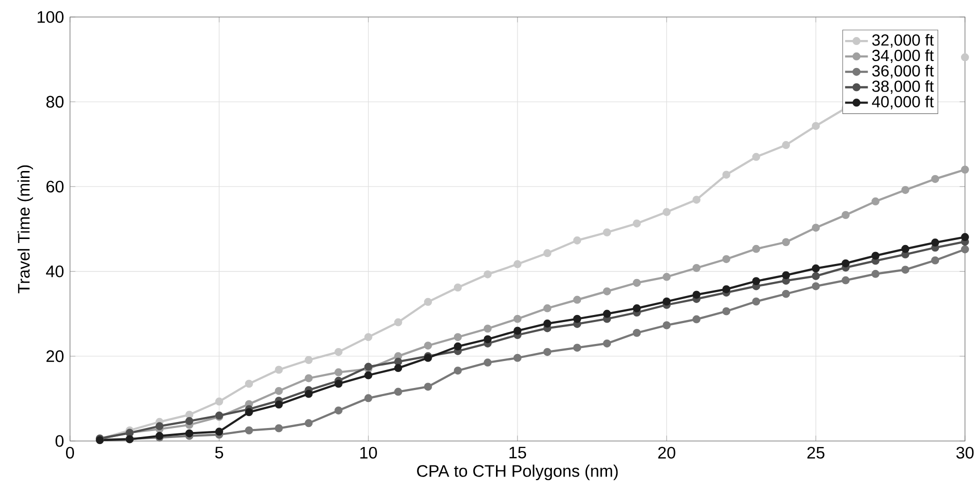 Image resolution: width=976 pixels, height=499 pixels. I want to click on y-tick-label: 100, so click(51, 17).